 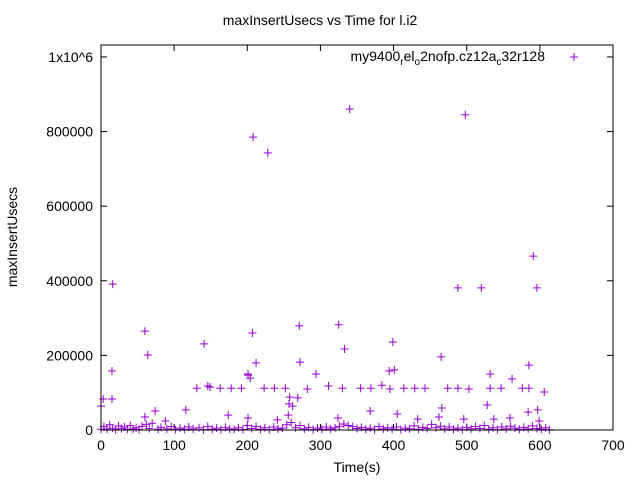 What do you see at coordinates (174, 445) in the screenshot?
I see `x-tick-label: 100` at bounding box center [174, 445].